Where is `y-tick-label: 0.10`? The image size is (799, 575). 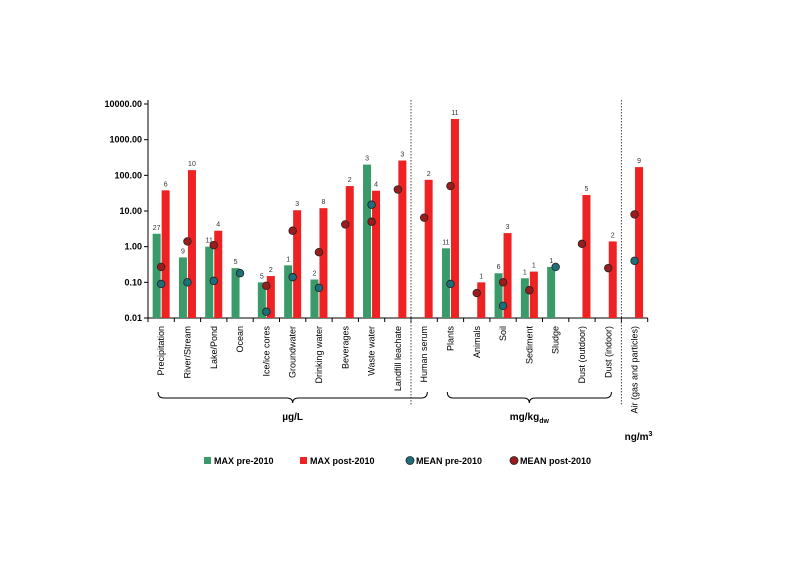 y-tick-label: 0.10 is located at coordinates (133, 282).